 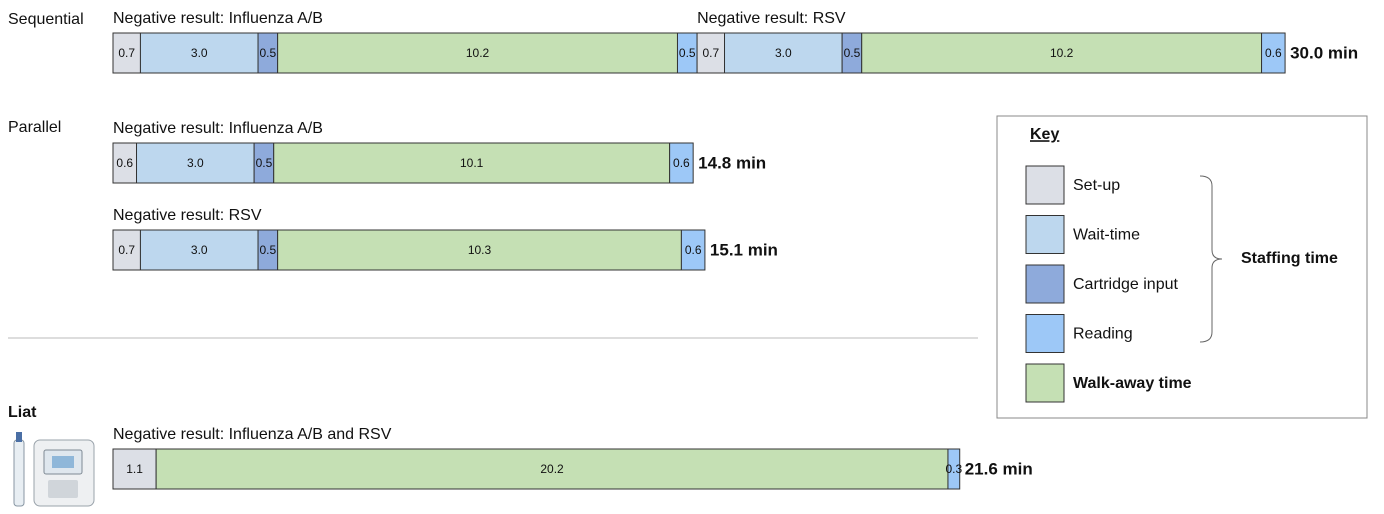 I want to click on bar-total: 15.1 min, so click(x=744, y=249).